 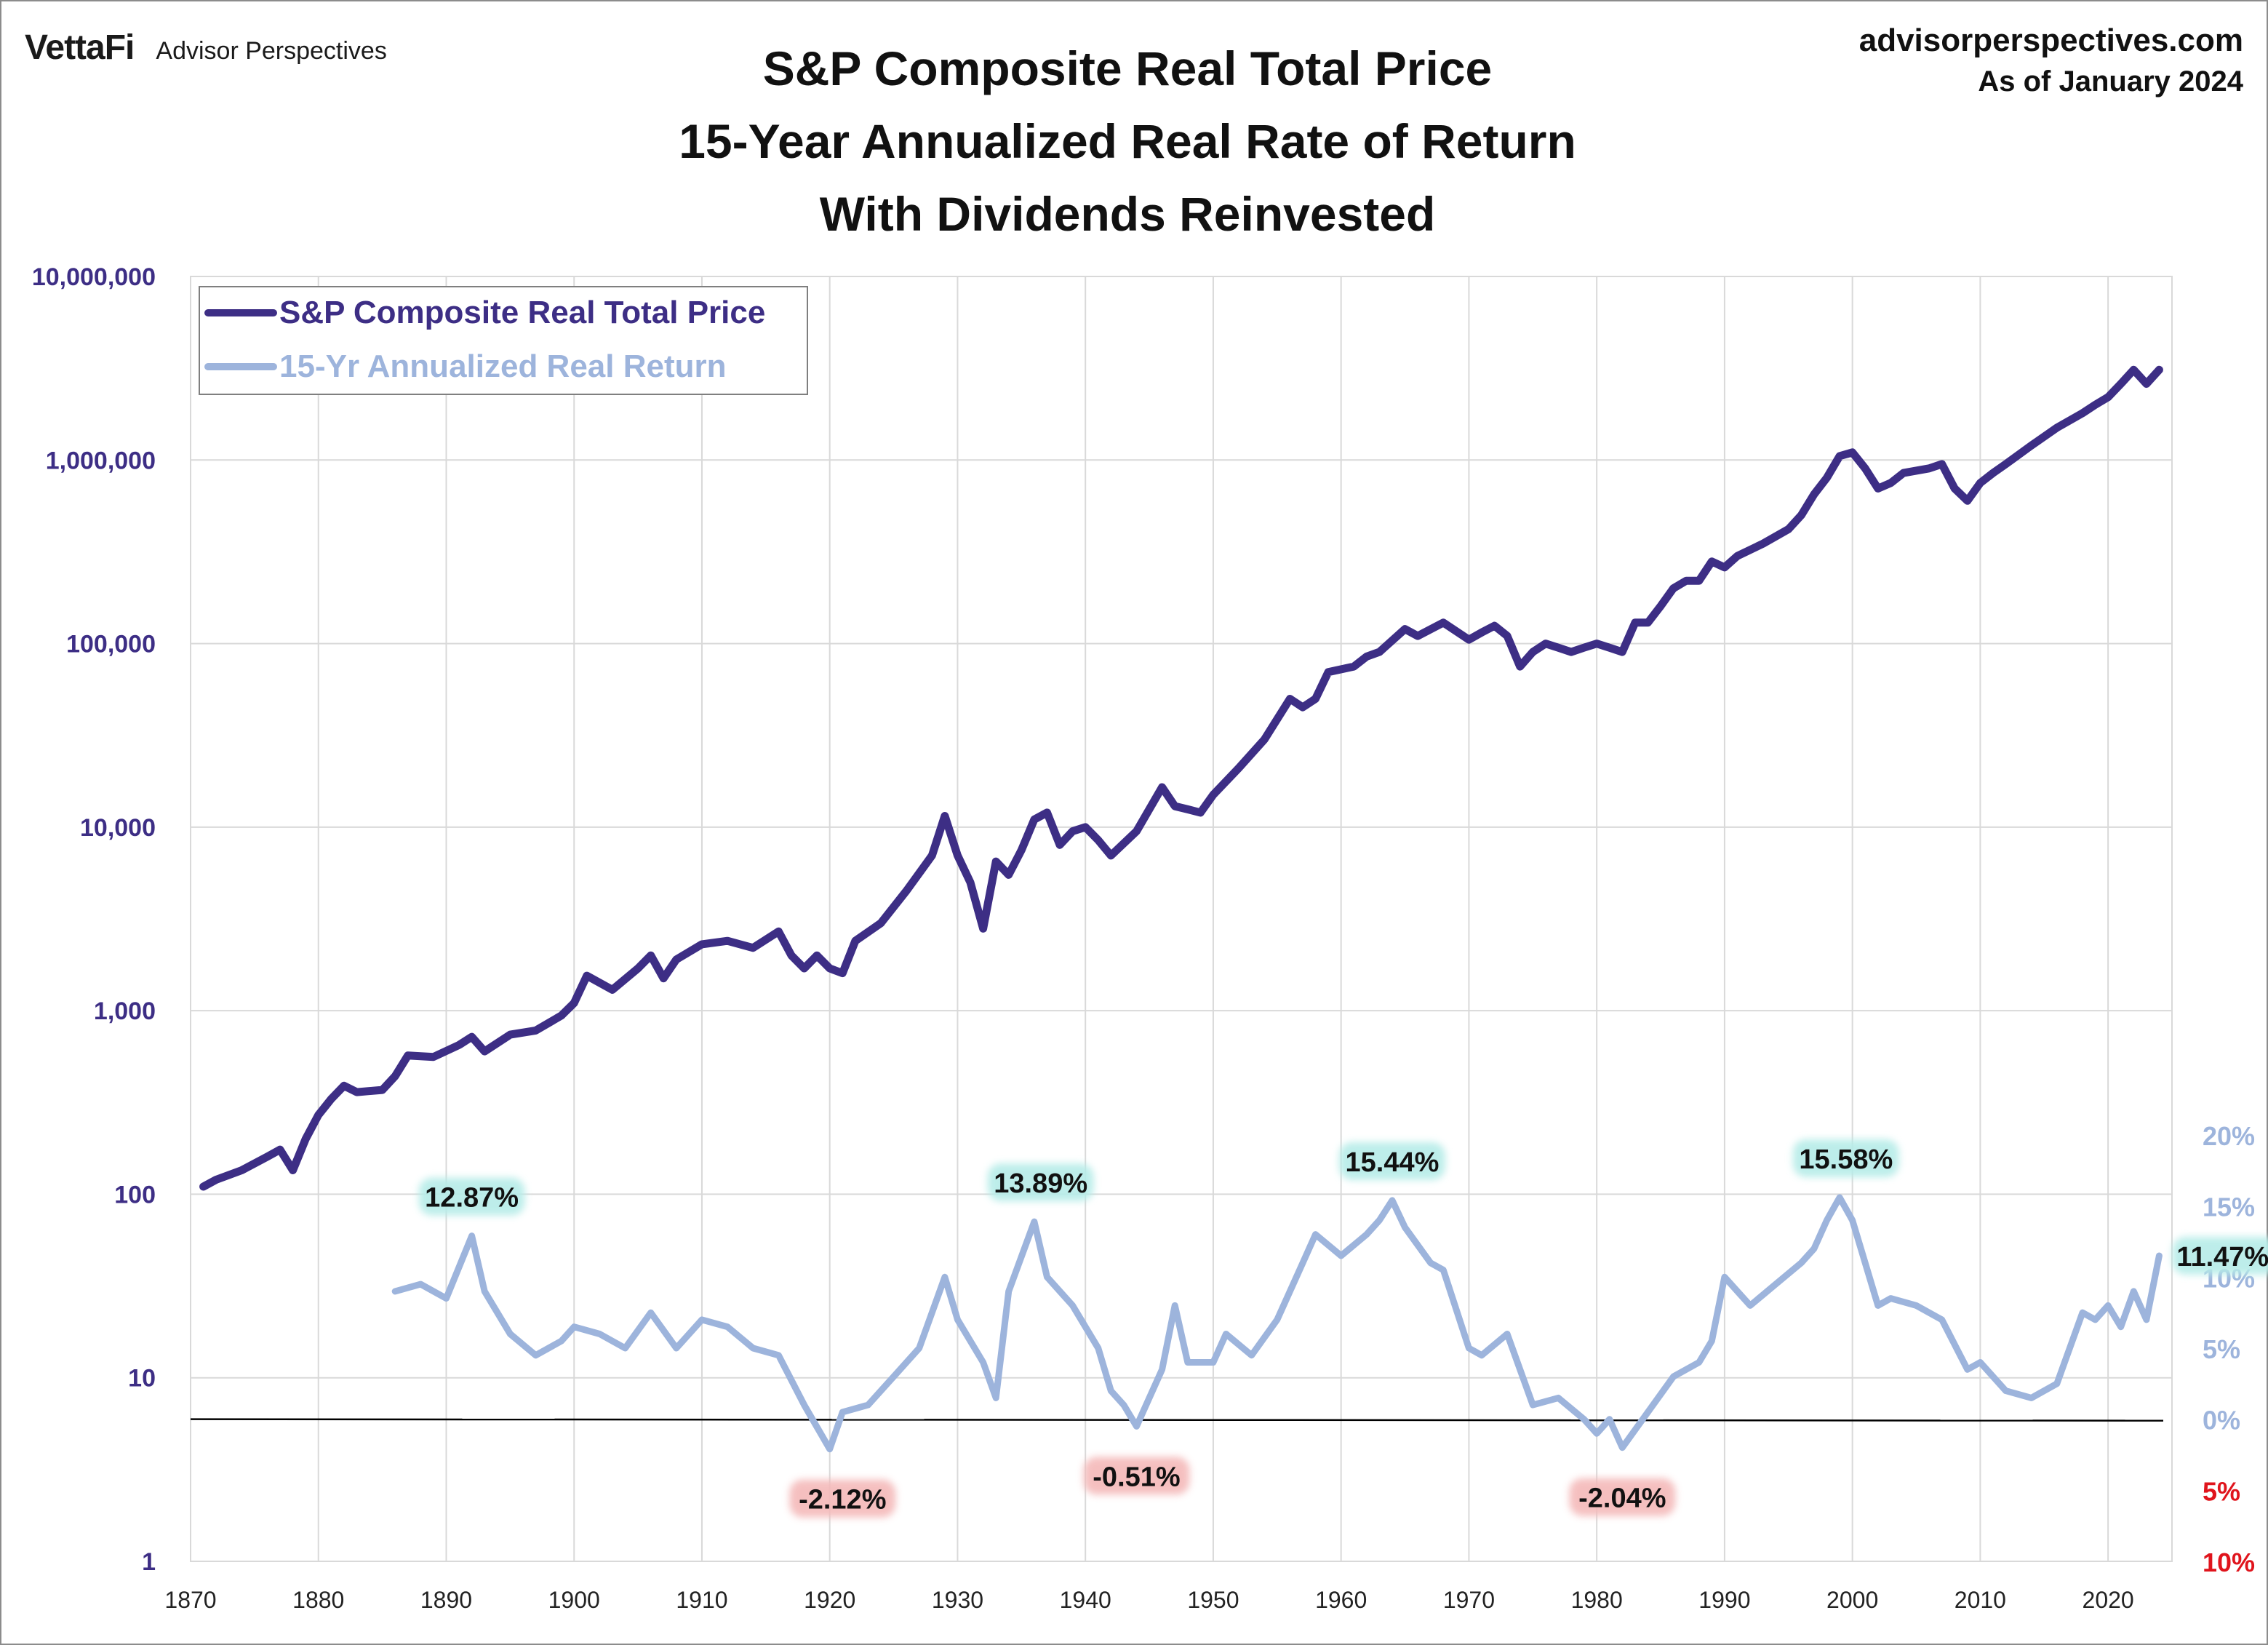 What do you see at coordinates (94, 277) in the screenshot?
I see `y-left-tick-label: 10,000,000` at bounding box center [94, 277].